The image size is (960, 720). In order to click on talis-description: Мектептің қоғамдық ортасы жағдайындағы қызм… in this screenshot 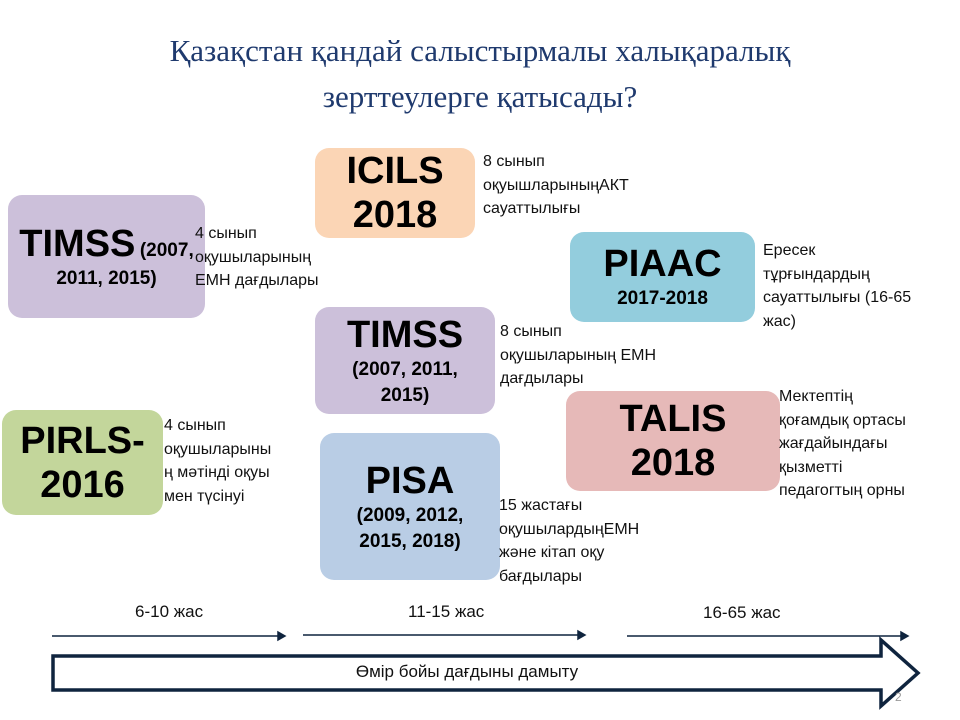, I will do `click(842, 443)`.